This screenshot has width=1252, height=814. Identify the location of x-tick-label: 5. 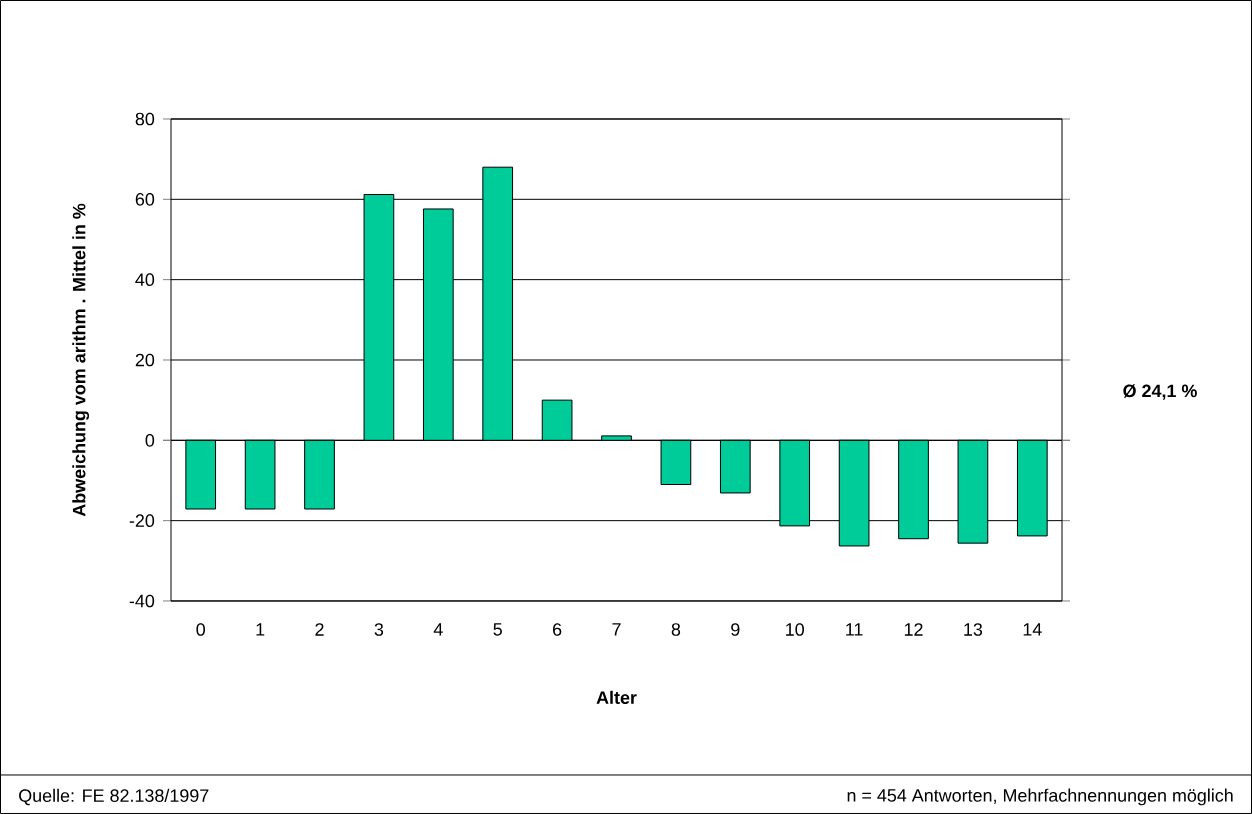
(497, 629).